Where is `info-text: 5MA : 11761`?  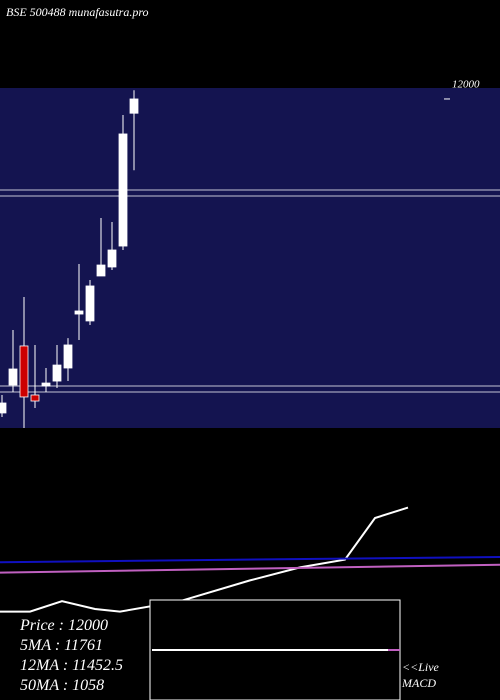 info-text: 5MA : 11761 is located at coordinates (61, 645).